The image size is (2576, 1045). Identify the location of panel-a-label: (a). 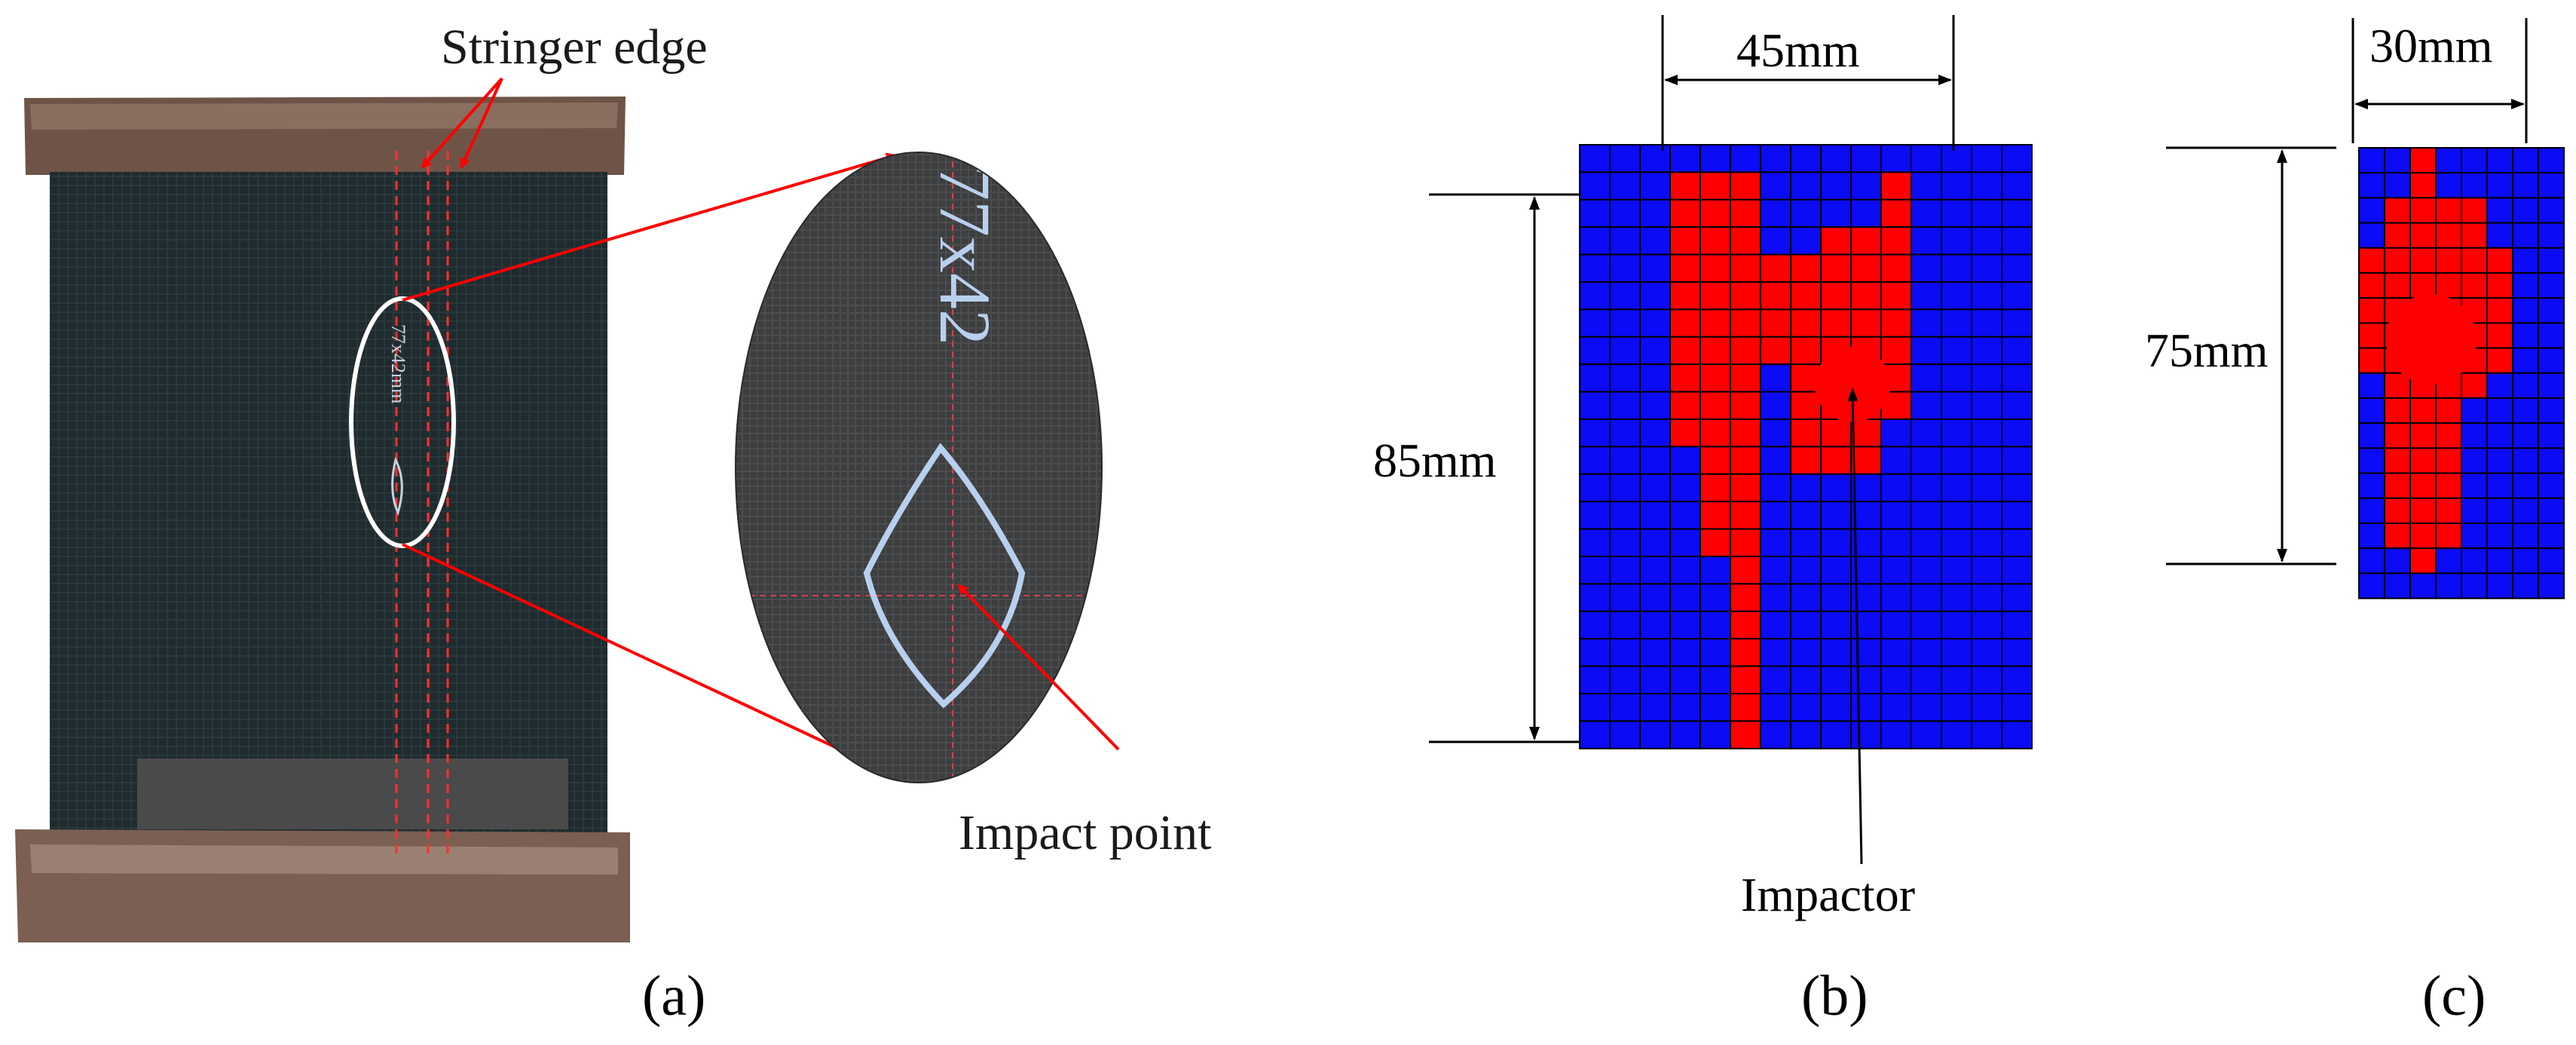
(674, 996).